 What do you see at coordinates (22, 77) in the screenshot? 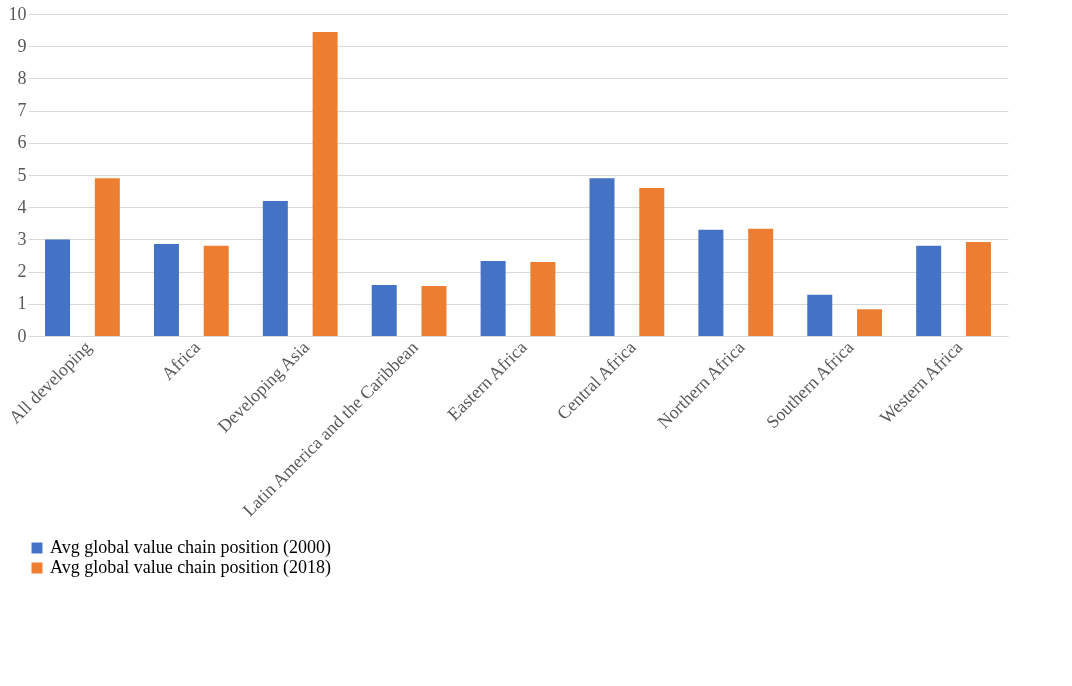
I see `y-tick-label: 8` at bounding box center [22, 77].